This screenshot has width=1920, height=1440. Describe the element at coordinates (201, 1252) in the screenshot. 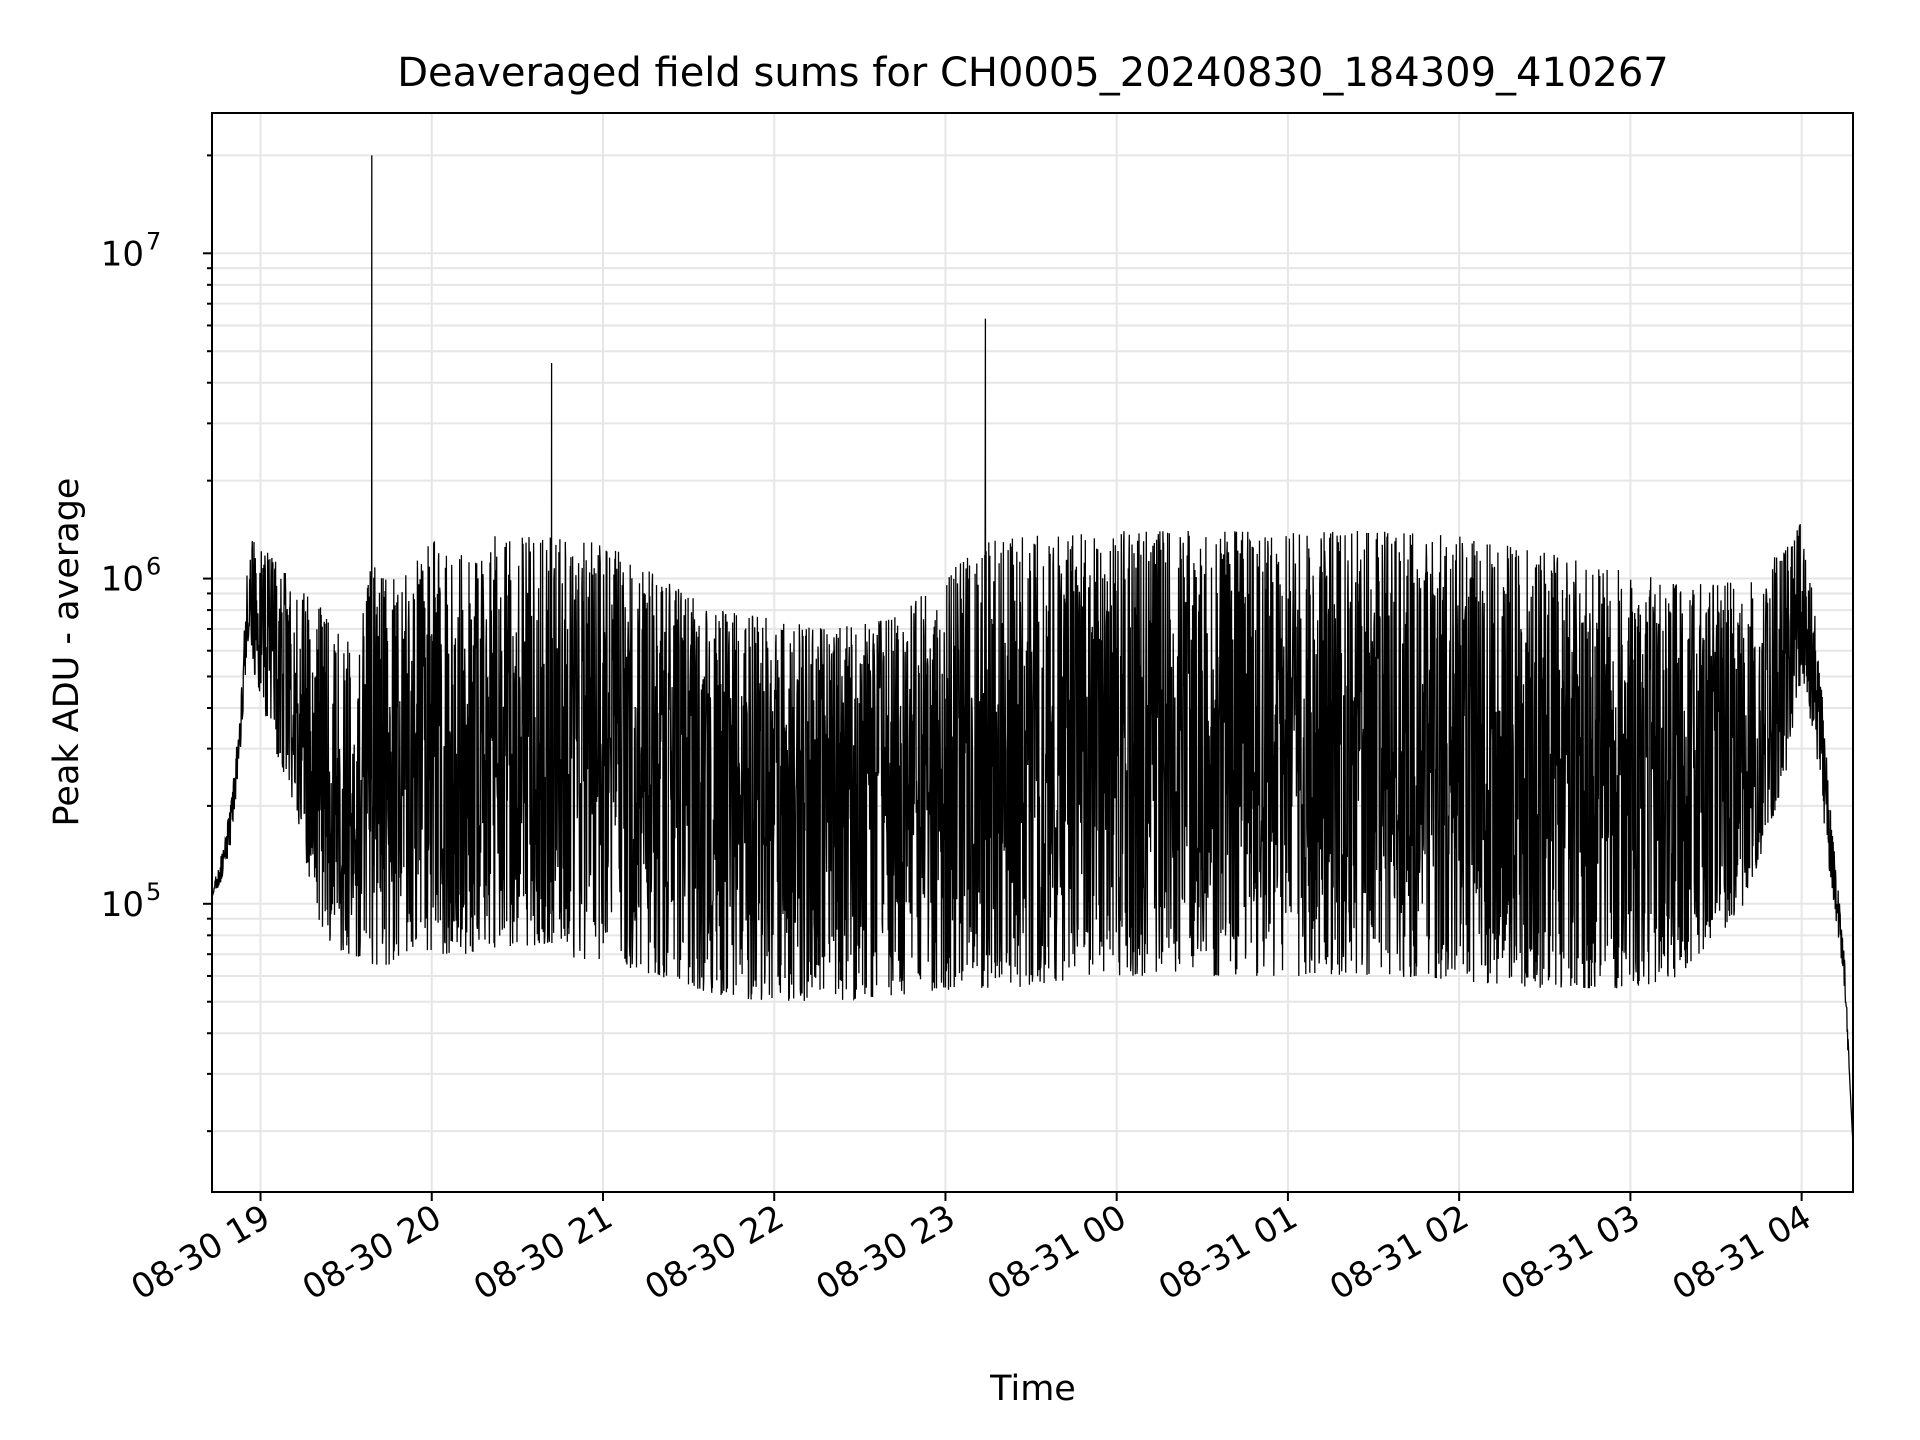

I see `x-tick-label: 08-30 19` at that location.